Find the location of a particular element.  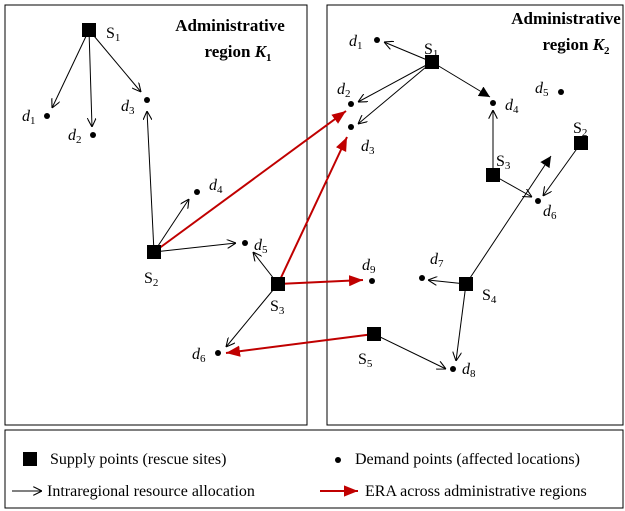

legend-label: Supply points (rescue sites) is located at coordinates (138, 459).